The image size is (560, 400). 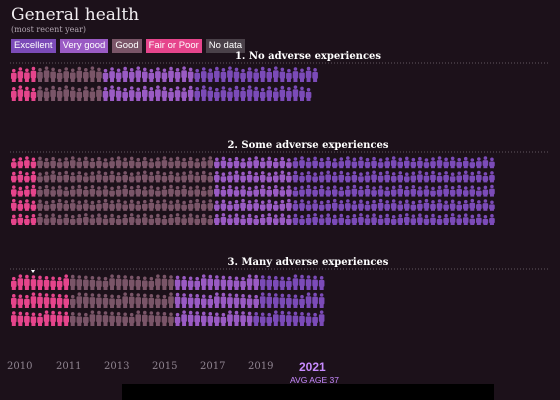 What do you see at coordinates (173, 46) in the screenshot?
I see `legend-fair-or-poor: Fair or Poor` at bounding box center [173, 46].